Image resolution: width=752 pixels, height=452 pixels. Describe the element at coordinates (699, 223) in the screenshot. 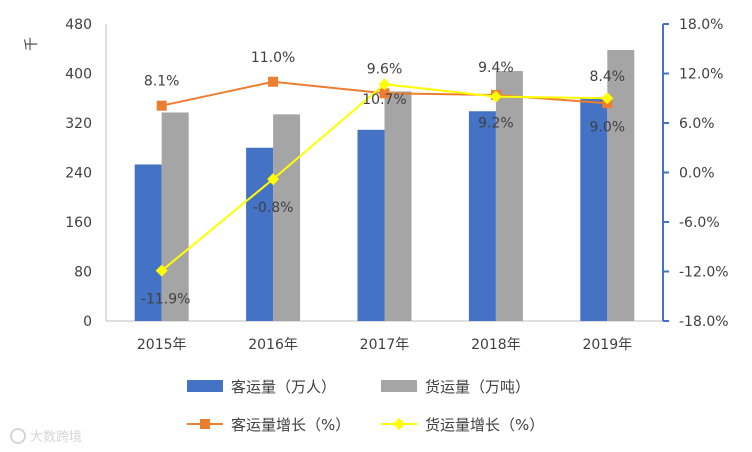

I see `y-right-tick-label: -6.0%` at that location.